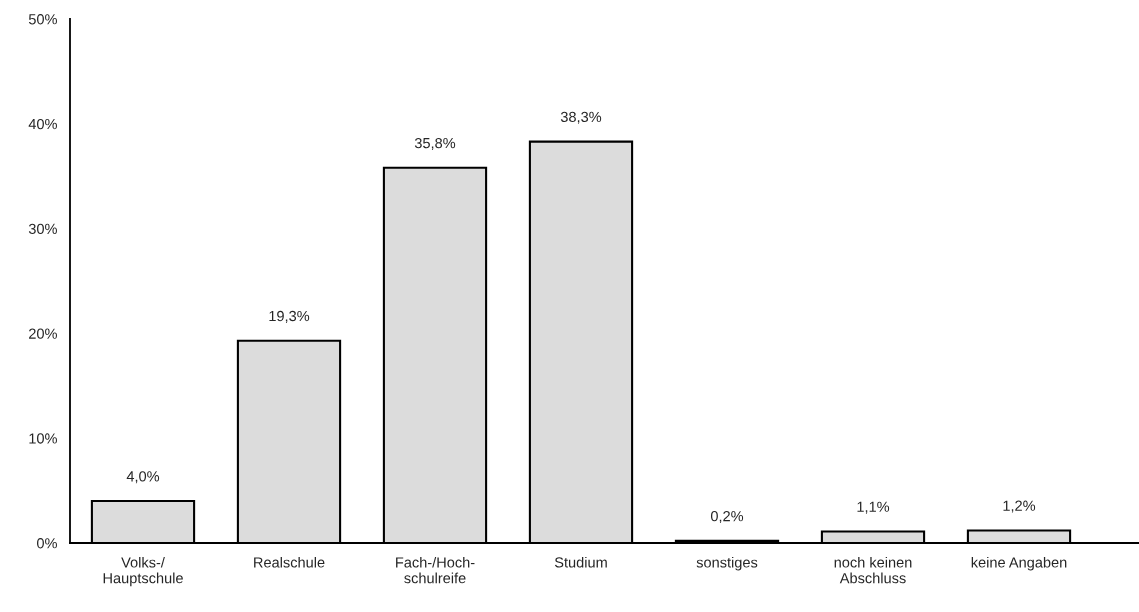 The width and height of the screenshot is (1139, 612). I want to click on data-label: 35,8%, so click(435, 143).